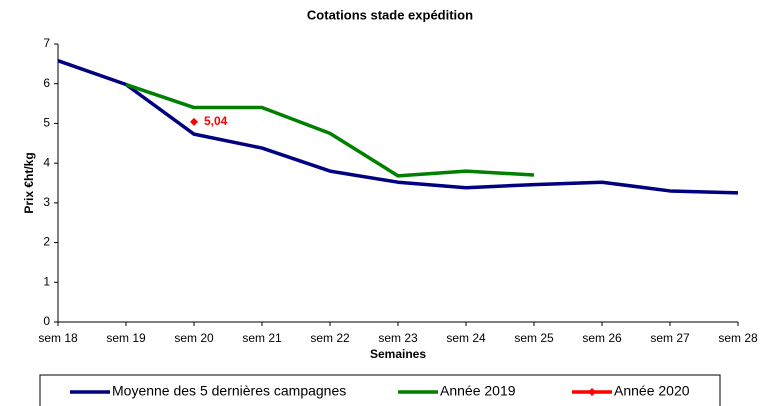 The width and height of the screenshot is (775, 406). What do you see at coordinates (194, 121) in the screenshot?
I see `series-point` at bounding box center [194, 121].